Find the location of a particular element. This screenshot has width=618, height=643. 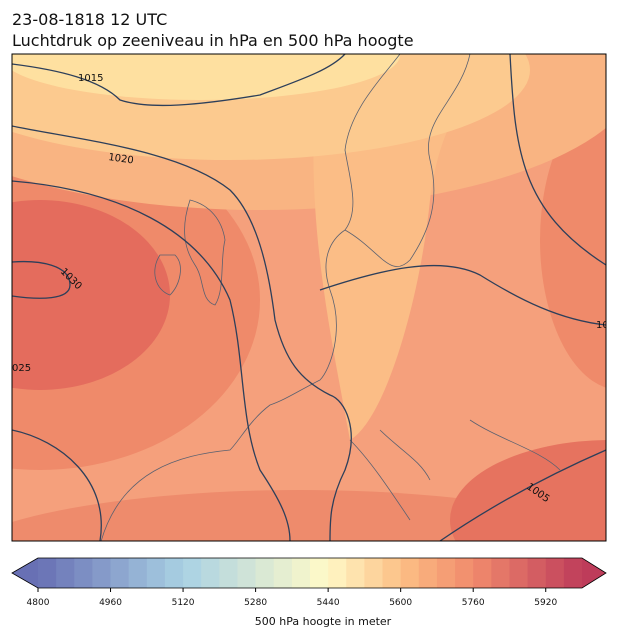

colorbar-outline is located at coordinates (309, 573).